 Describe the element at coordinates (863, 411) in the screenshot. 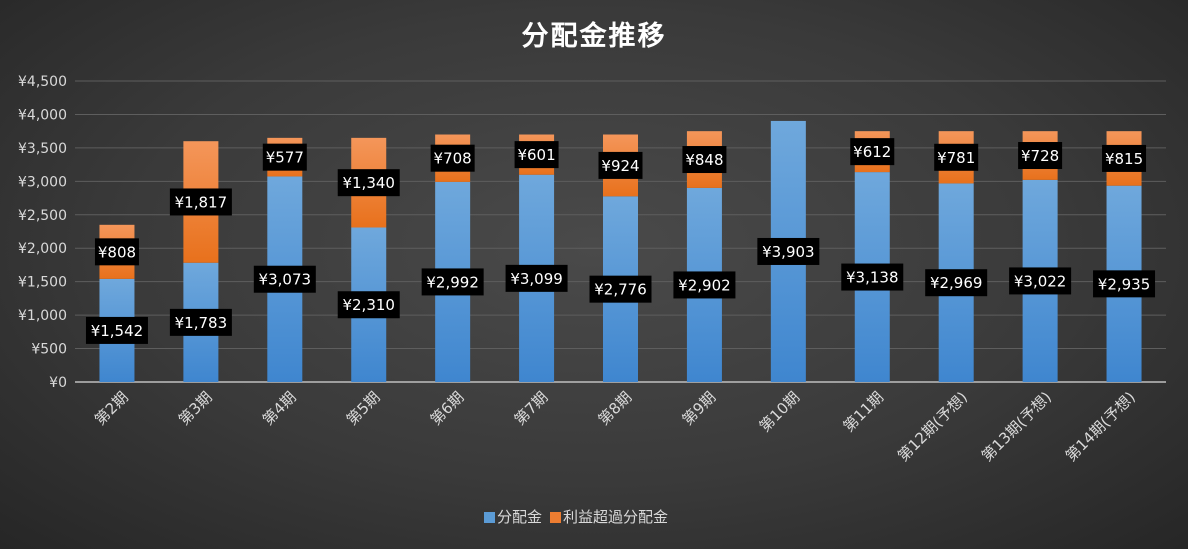

I see `x-tick-label: 第11期` at that location.